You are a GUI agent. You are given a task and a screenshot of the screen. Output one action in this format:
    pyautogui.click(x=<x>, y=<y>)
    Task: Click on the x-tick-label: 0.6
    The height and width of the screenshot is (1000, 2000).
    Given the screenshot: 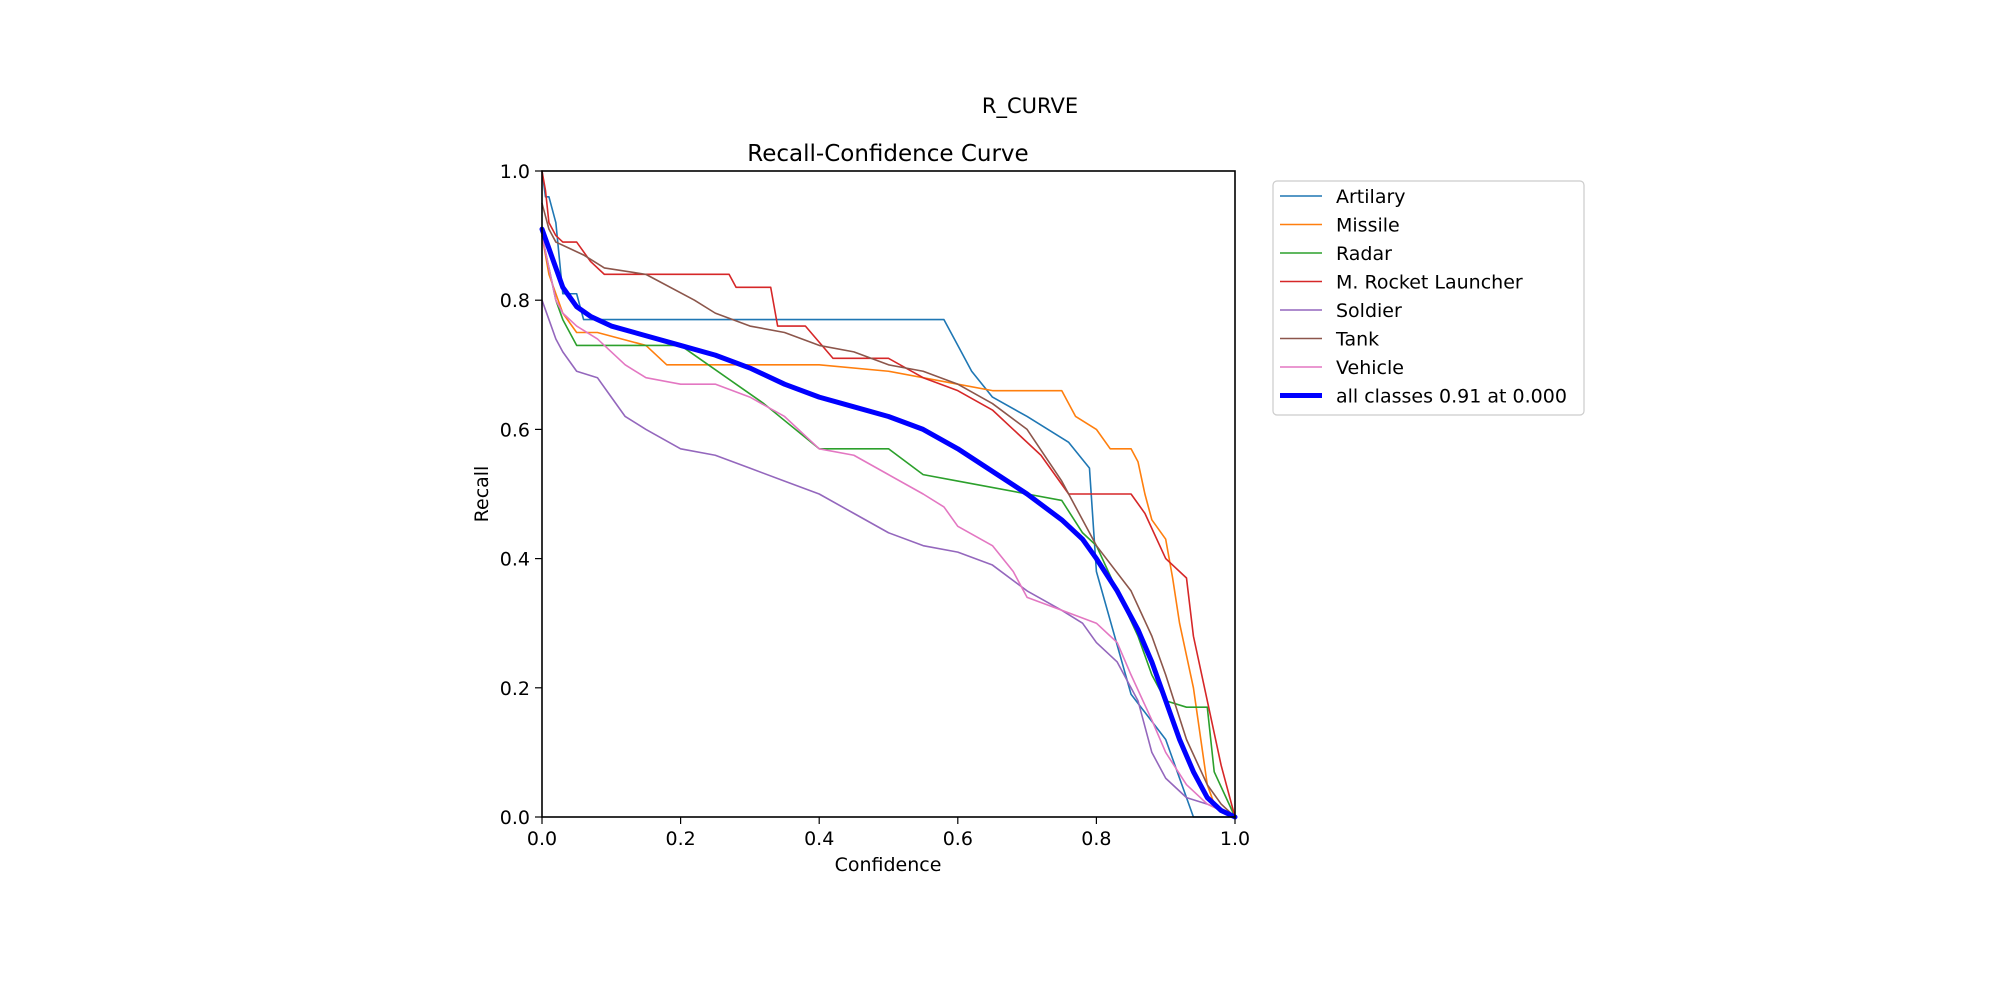 What is the action you would take?
    pyautogui.click(x=958, y=839)
    